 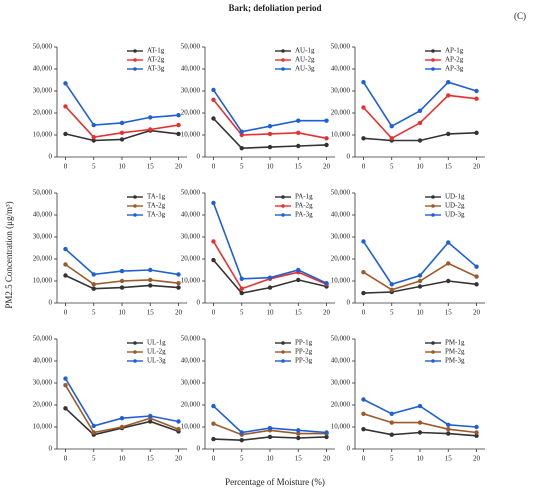 I want to click on legend-label: TA-1g, so click(x=156, y=197).